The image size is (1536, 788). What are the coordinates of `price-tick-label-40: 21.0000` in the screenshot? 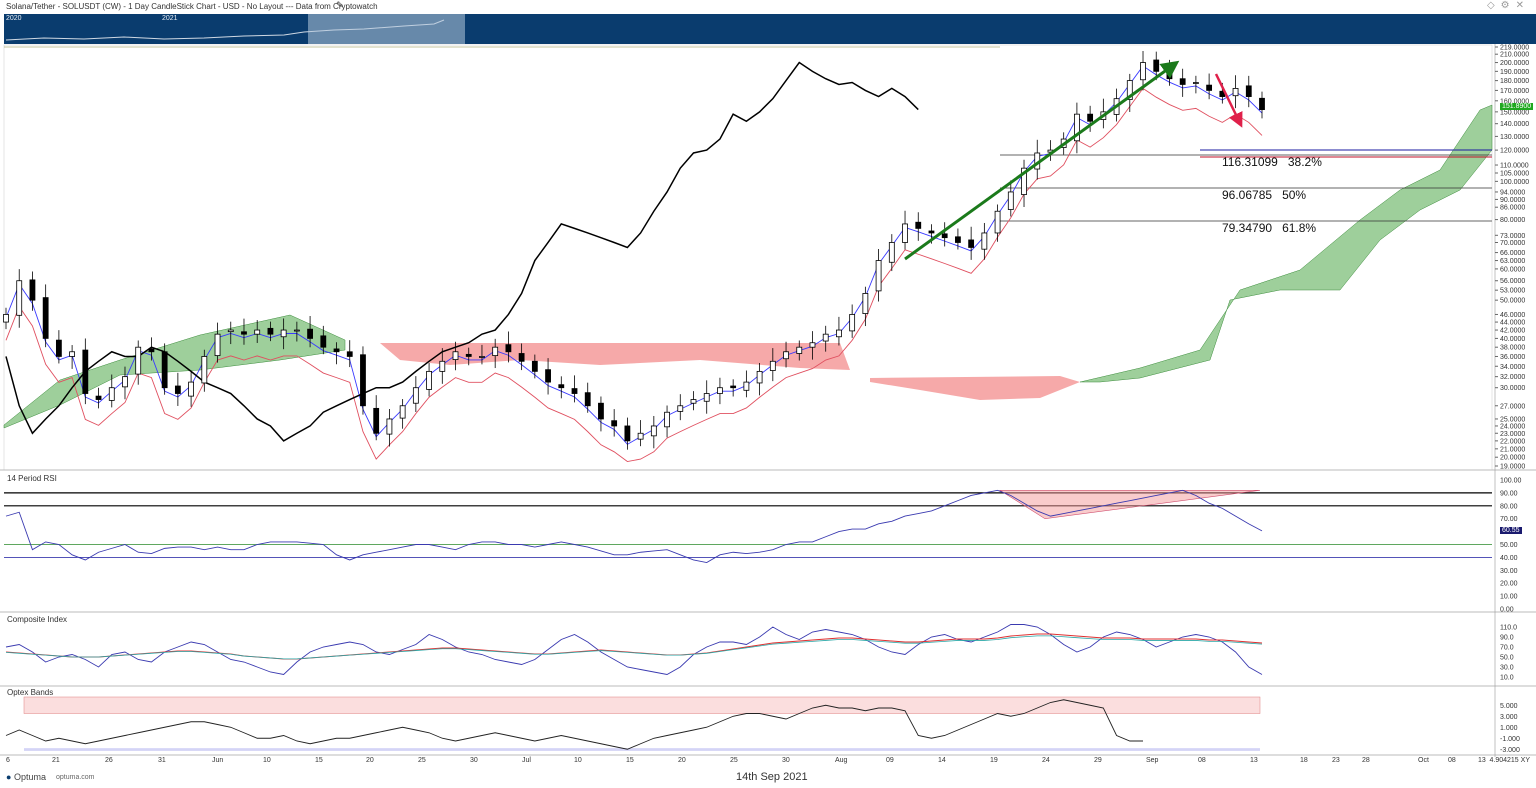 It's located at (1512, 449).